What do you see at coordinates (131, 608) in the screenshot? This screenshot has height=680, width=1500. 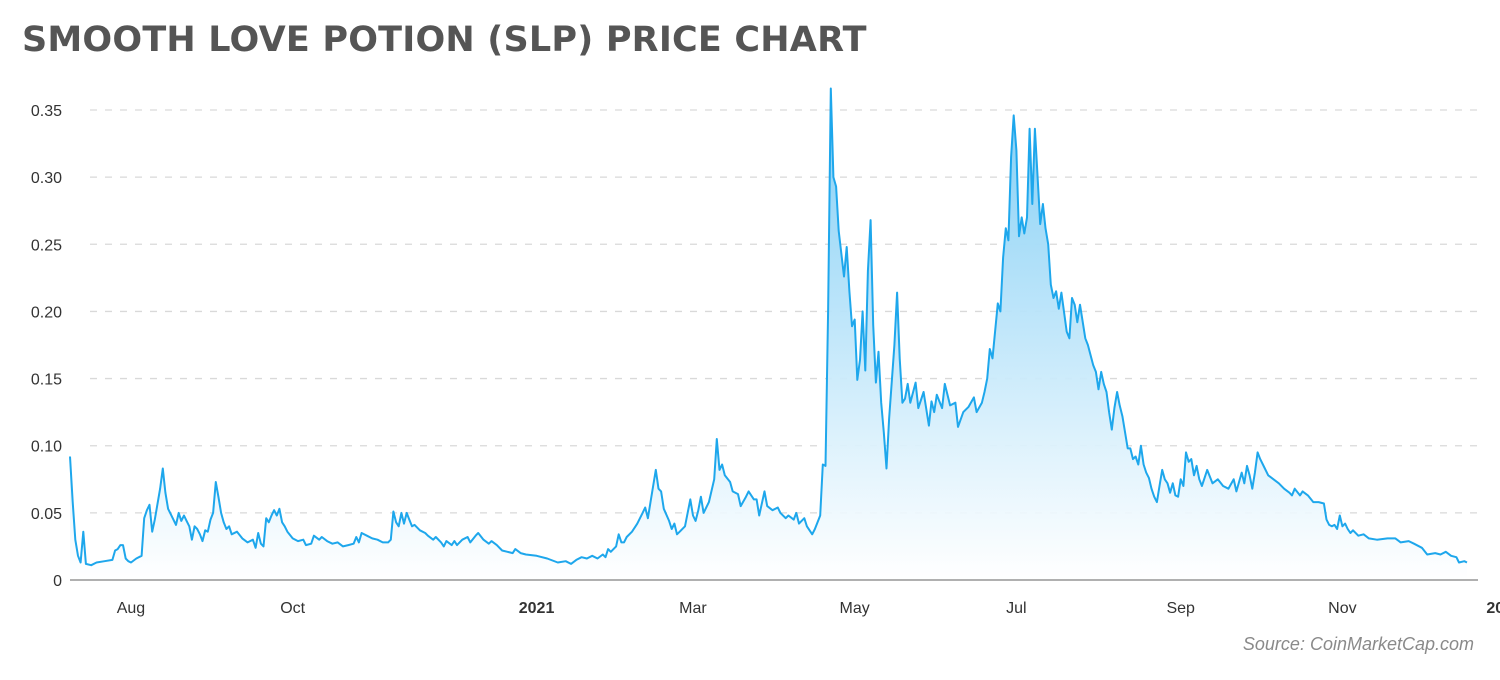 I see `x-tick-label: Aug` at bounding box center [131, 608].